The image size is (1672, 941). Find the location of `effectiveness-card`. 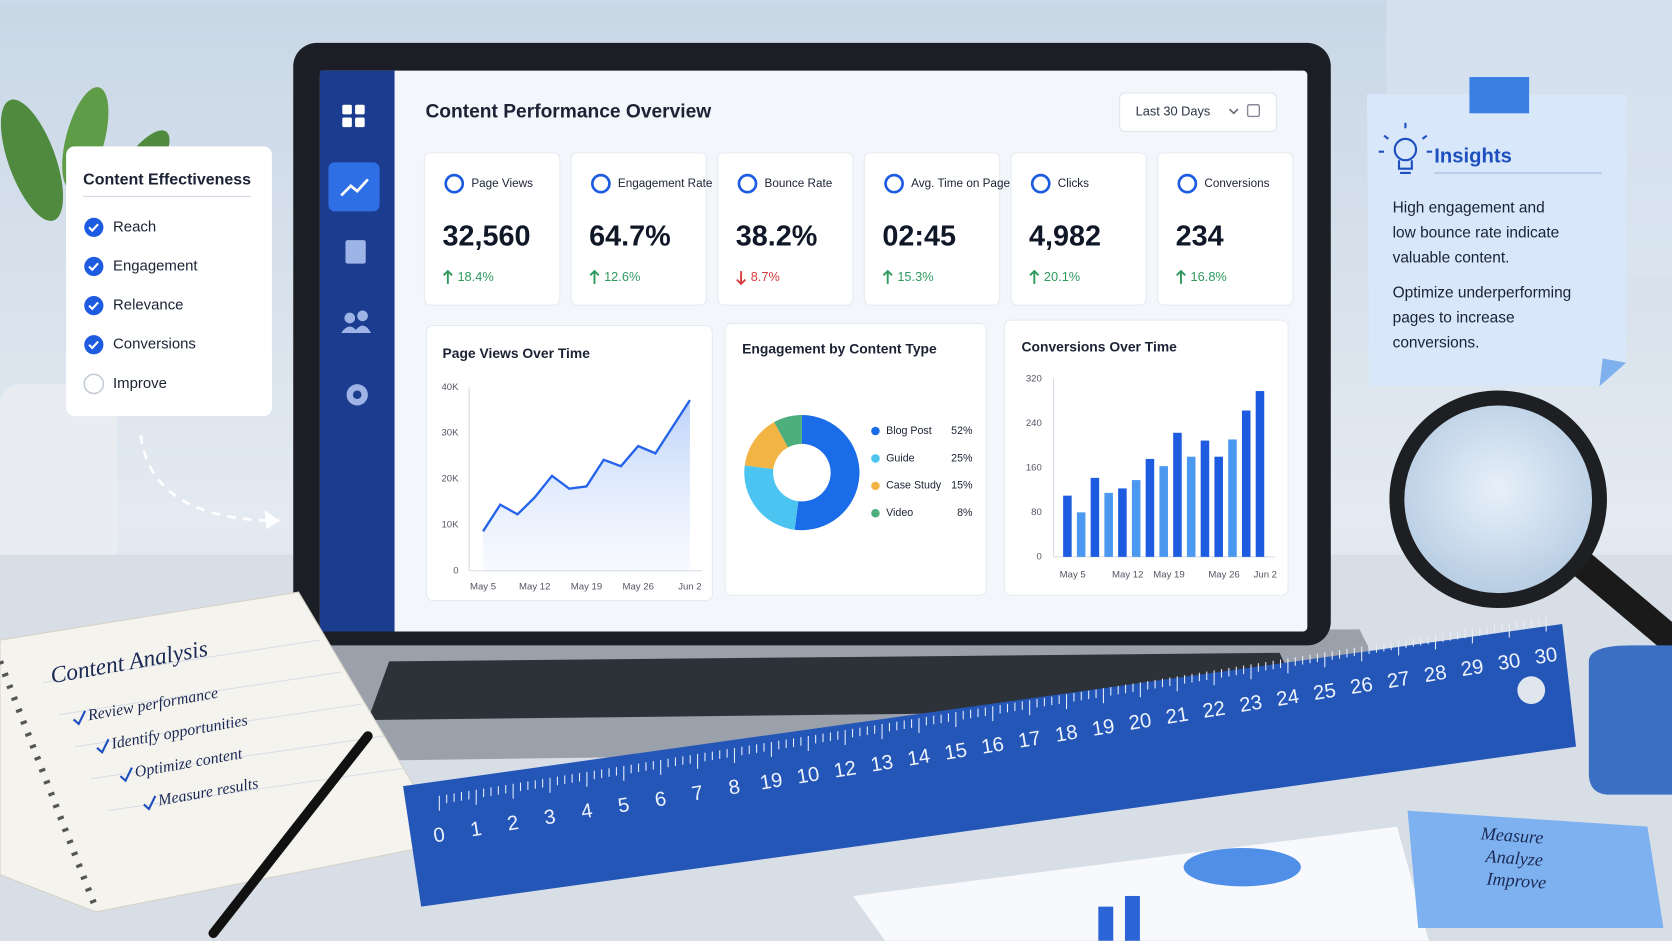

effectiveness-card is located at coordinates (169, 281).